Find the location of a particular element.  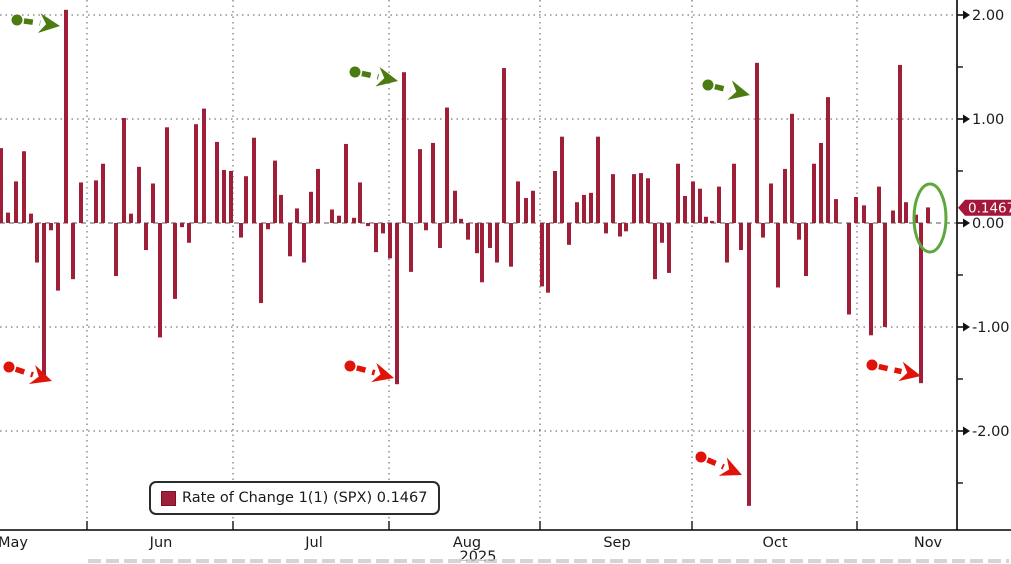

last-price-tag is located at coordinates (984, 207).